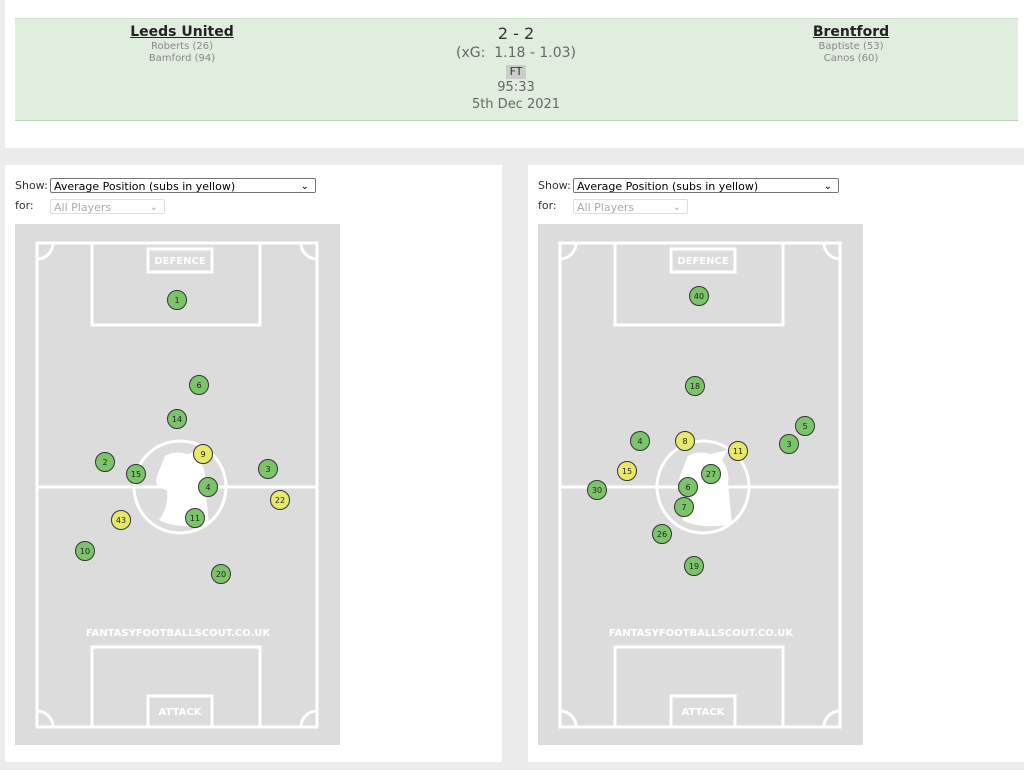 This screenshot has width=1024, height=770. I want to click on player-number: 10, so click(85, 551).